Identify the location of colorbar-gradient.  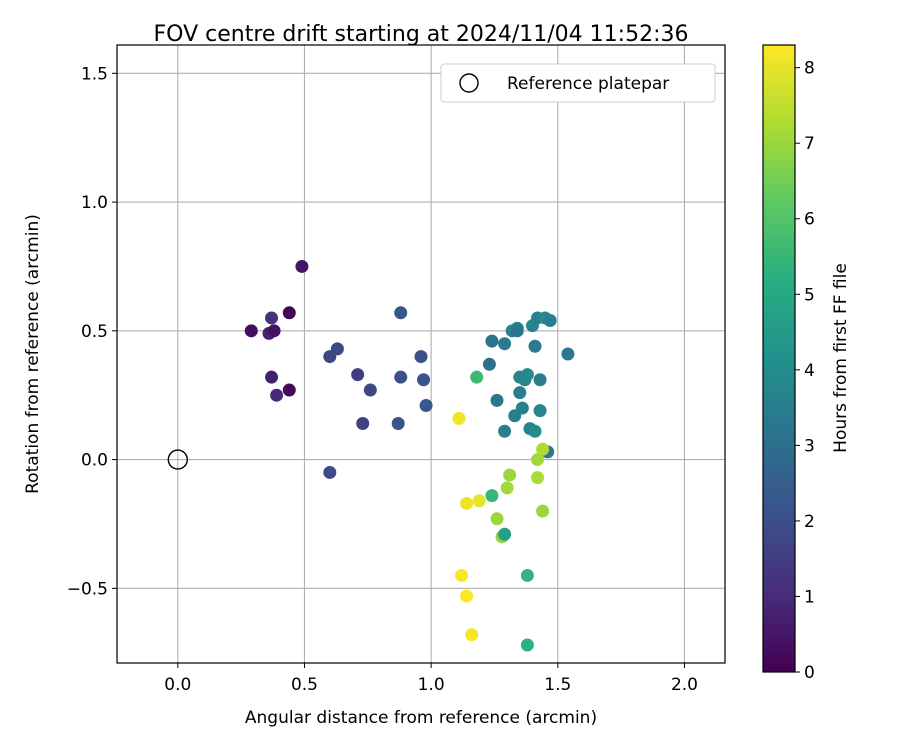
(779, 358).